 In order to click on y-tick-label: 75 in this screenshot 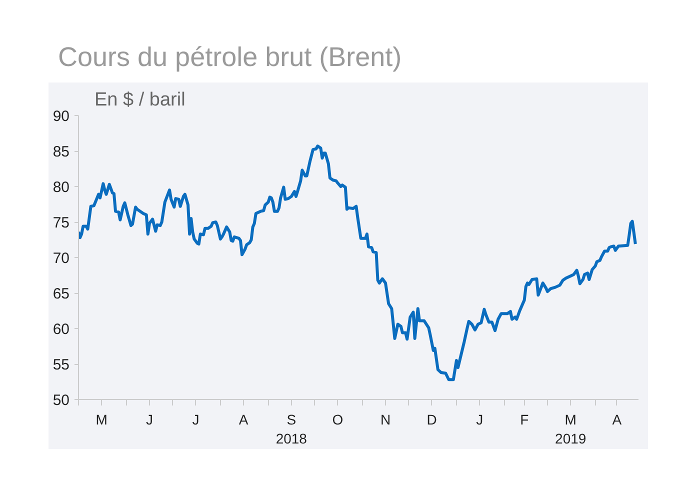, I will do `click(61, 223)`.